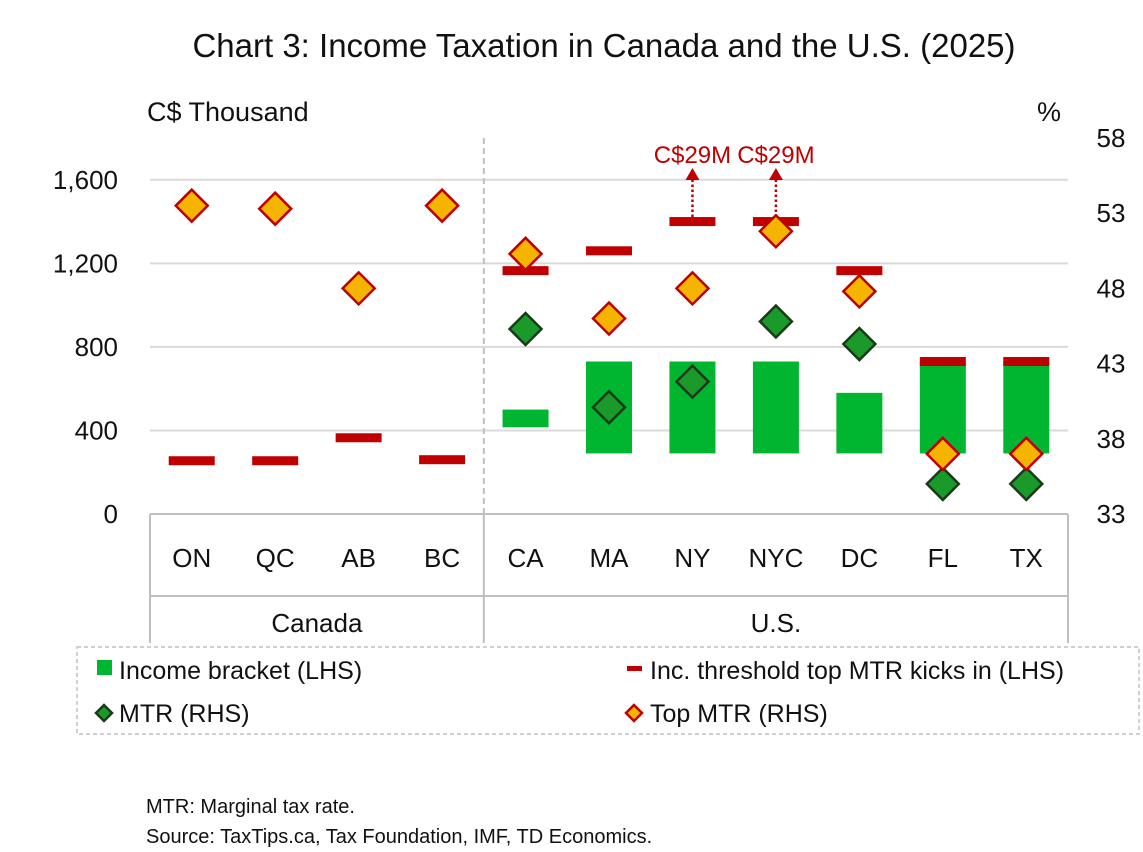  What do you see at coordinates (634, 668) in the screenshot?
I see `legend-swatch-threshold` at bounding box center [634, 668].